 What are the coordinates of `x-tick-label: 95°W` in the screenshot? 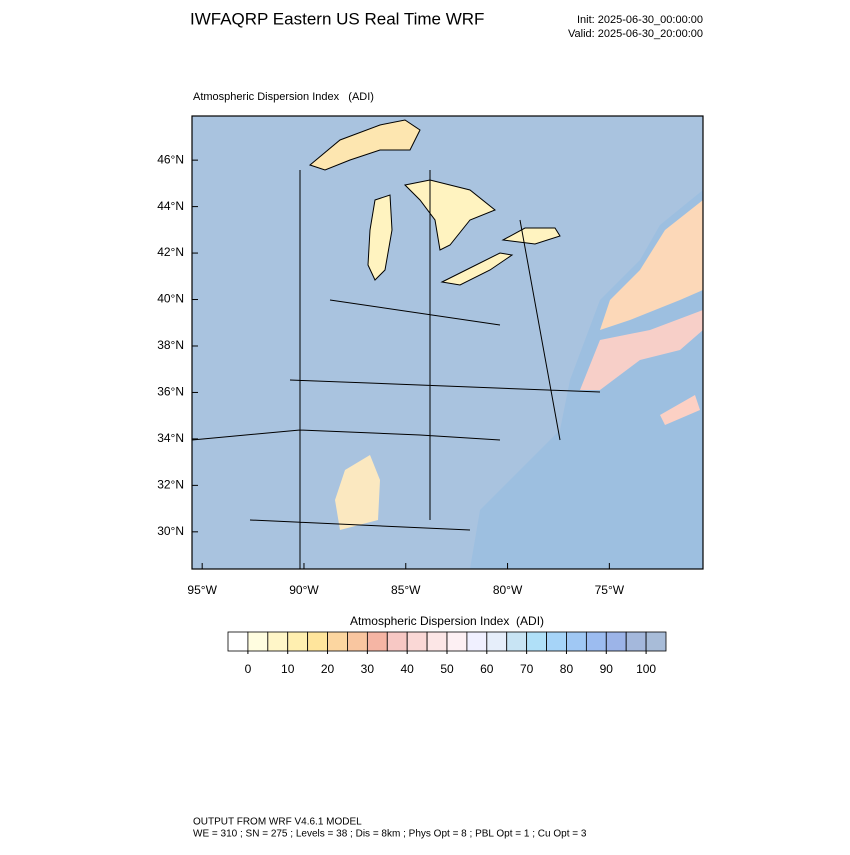 It's located at (202, 590).